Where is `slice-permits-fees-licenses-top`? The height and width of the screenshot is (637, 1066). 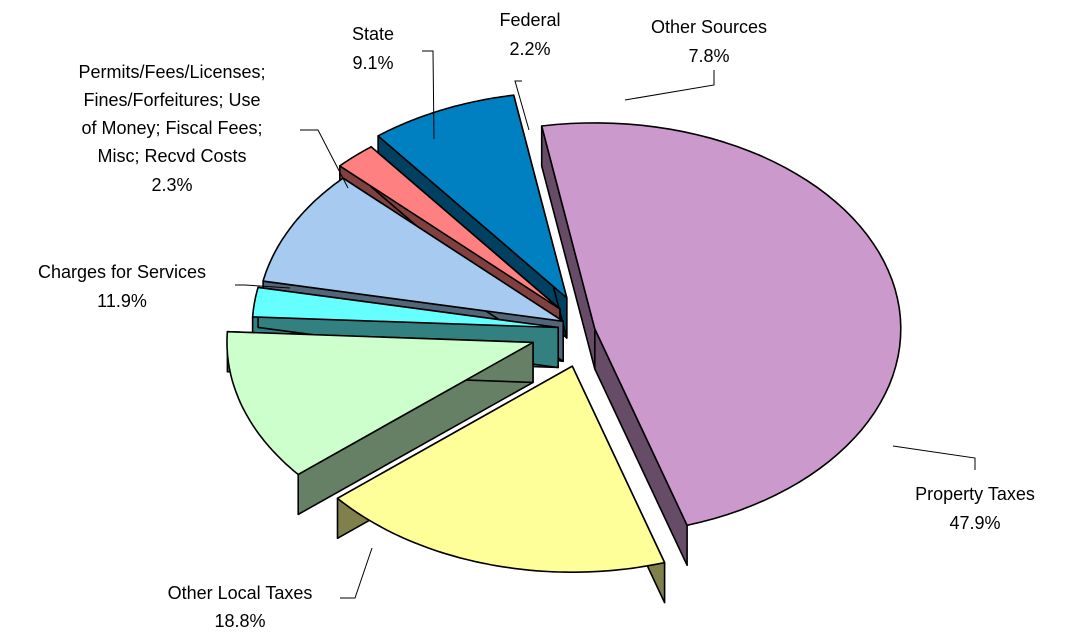 slice-permits-fees-licenses-top is located at coordinates (405, 307).